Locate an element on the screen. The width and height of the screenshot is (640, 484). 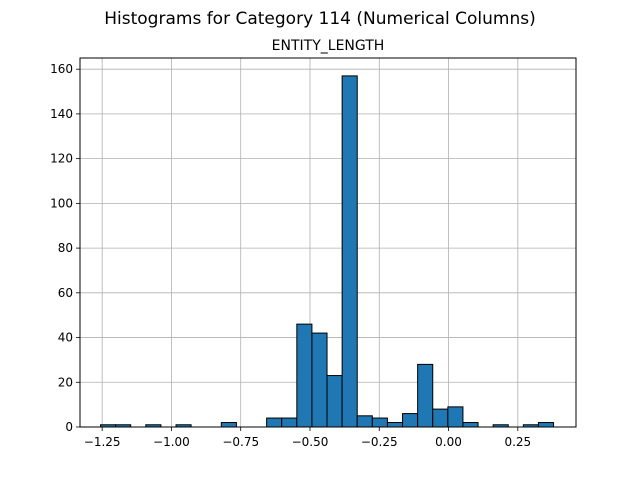
y-tick-label: 80 is located at coordinates (65, 248).